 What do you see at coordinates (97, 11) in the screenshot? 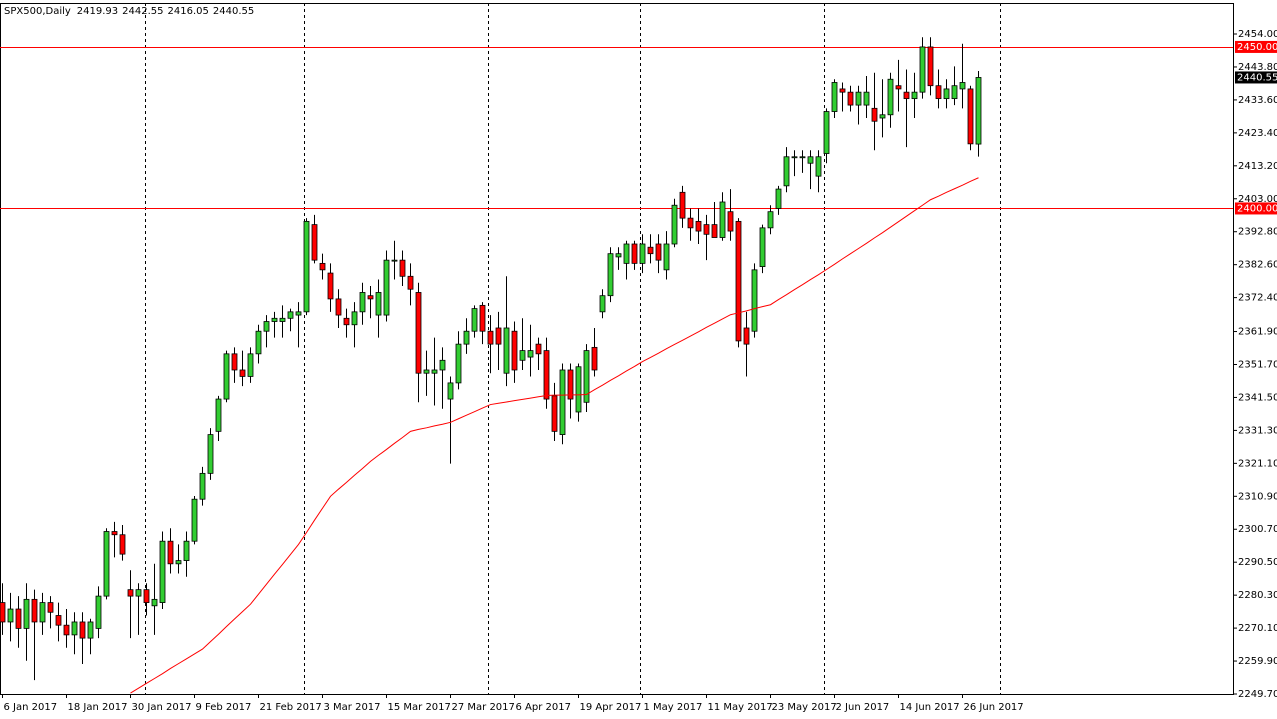
I see `last-open: 2419.93` at bounding box center [97, 11].